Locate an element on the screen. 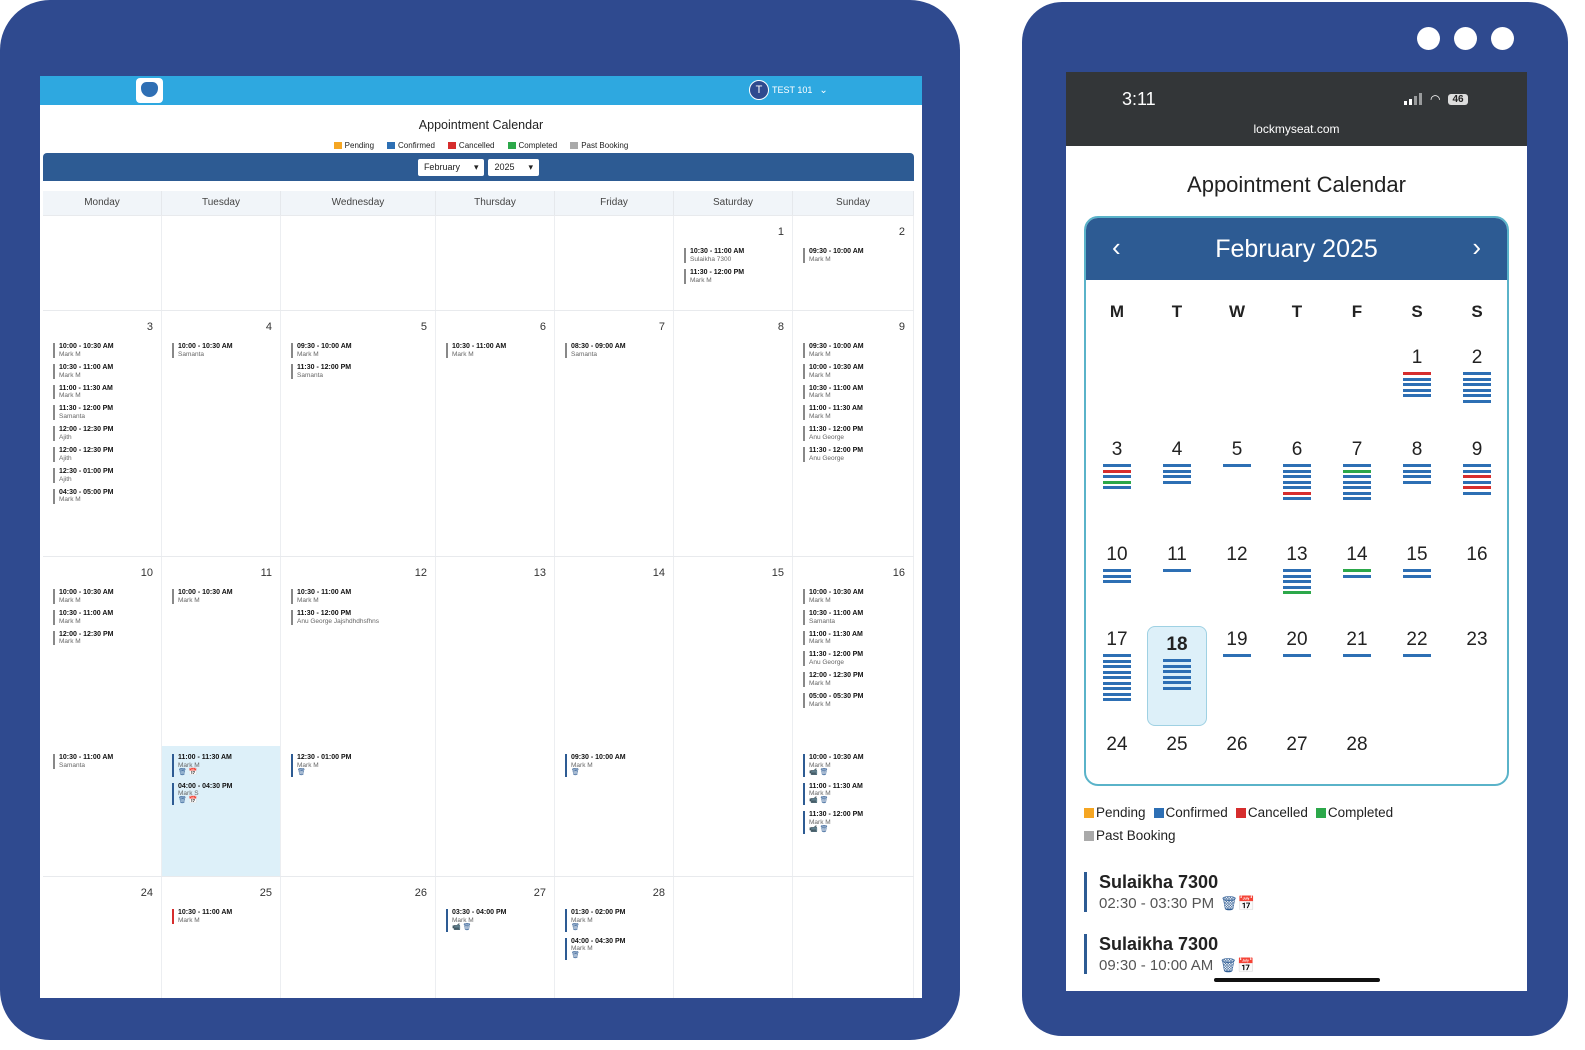  appointment-item: 10:00 - 10:30 AM Mark M 📹 🗑 is located at coordinates (855, 765).